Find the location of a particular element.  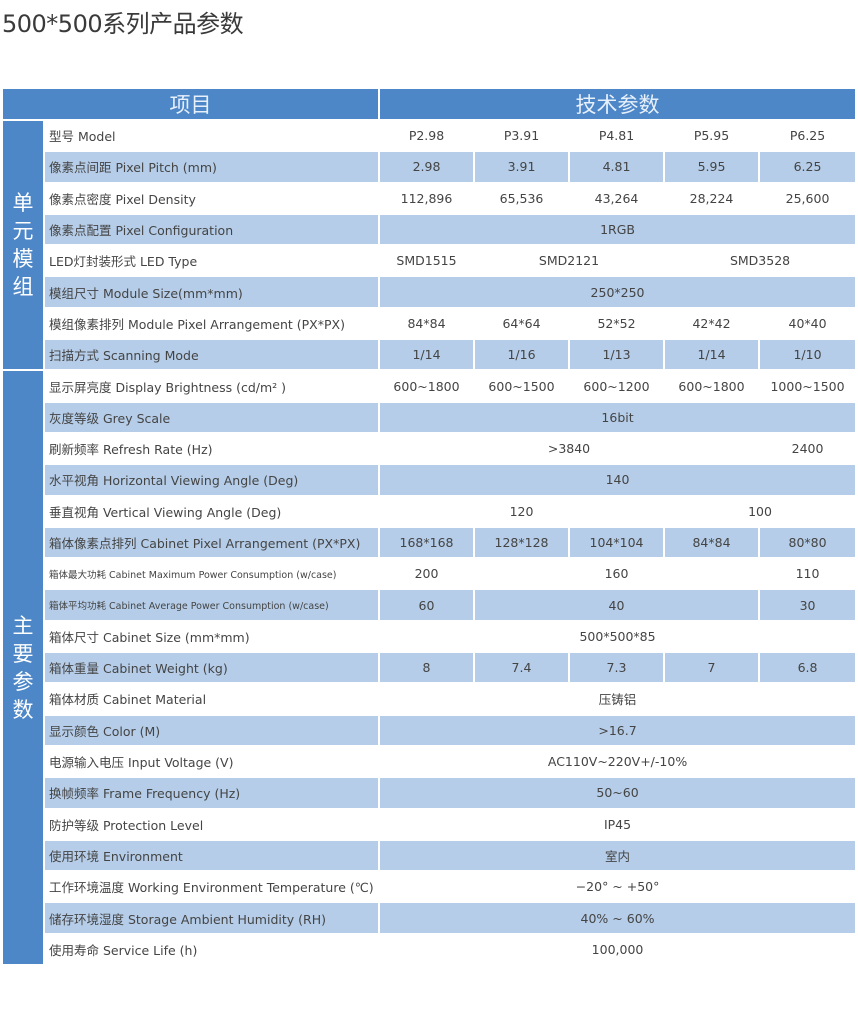

table-row: 显示颜色 Color (M) >16.7 is located at coordinates (430, 730).